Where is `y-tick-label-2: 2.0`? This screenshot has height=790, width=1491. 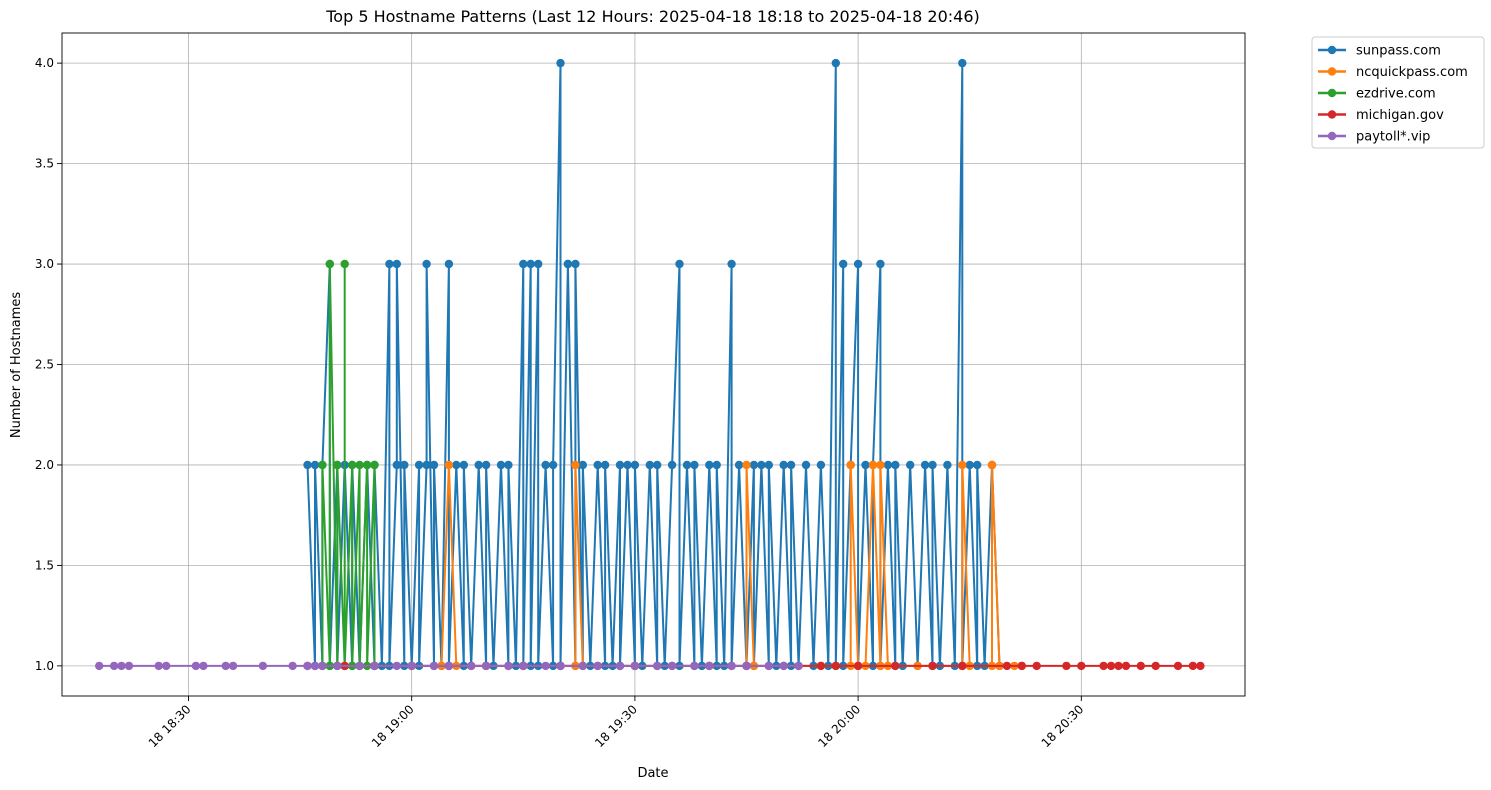
y-tick-label-2: 2.0 is located at coordinates (44, 465).